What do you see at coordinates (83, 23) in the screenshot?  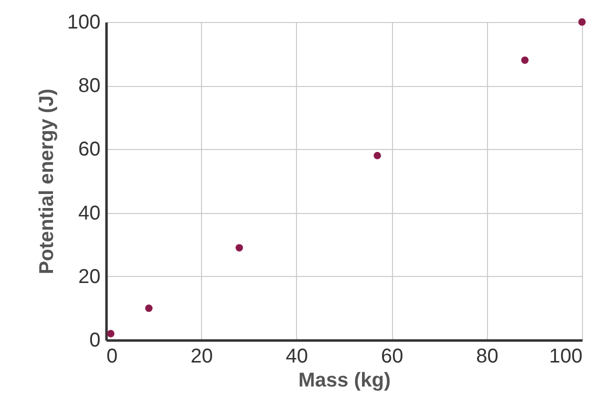 I see `y-tick-label: 100` at bounding box center [83, 23].